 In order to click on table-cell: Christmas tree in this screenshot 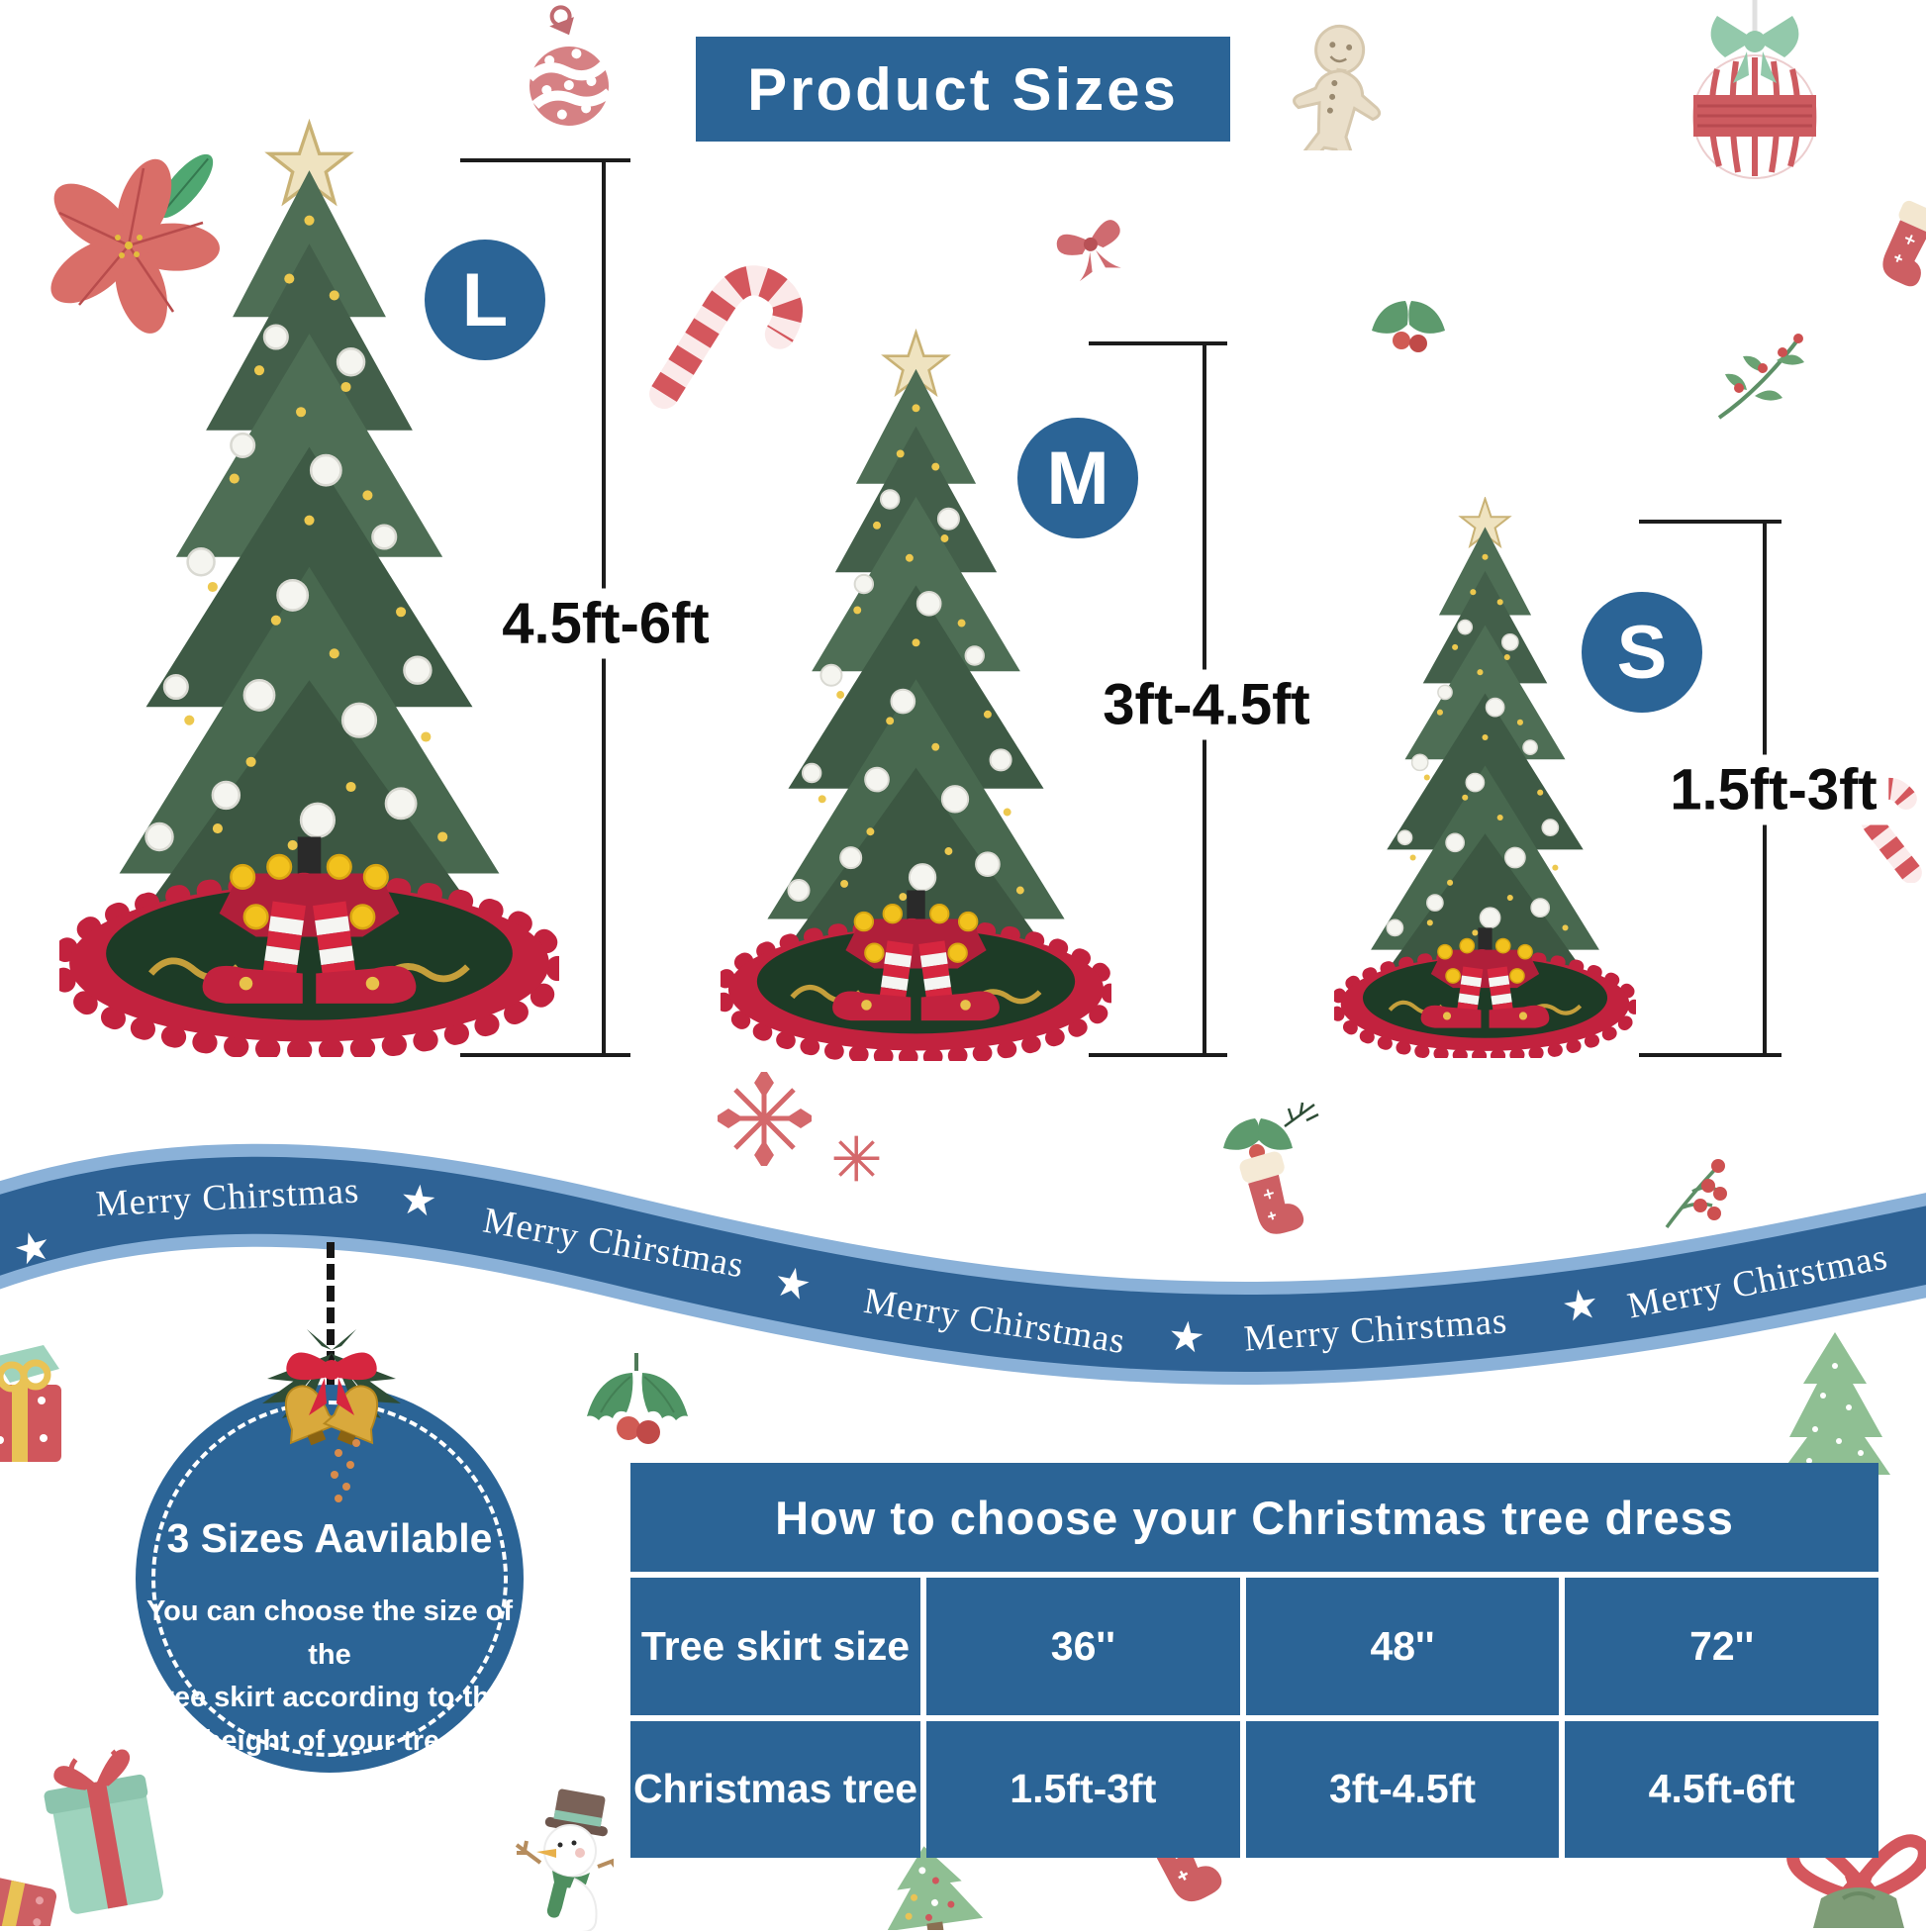, I will do `click(775, 1789)`.